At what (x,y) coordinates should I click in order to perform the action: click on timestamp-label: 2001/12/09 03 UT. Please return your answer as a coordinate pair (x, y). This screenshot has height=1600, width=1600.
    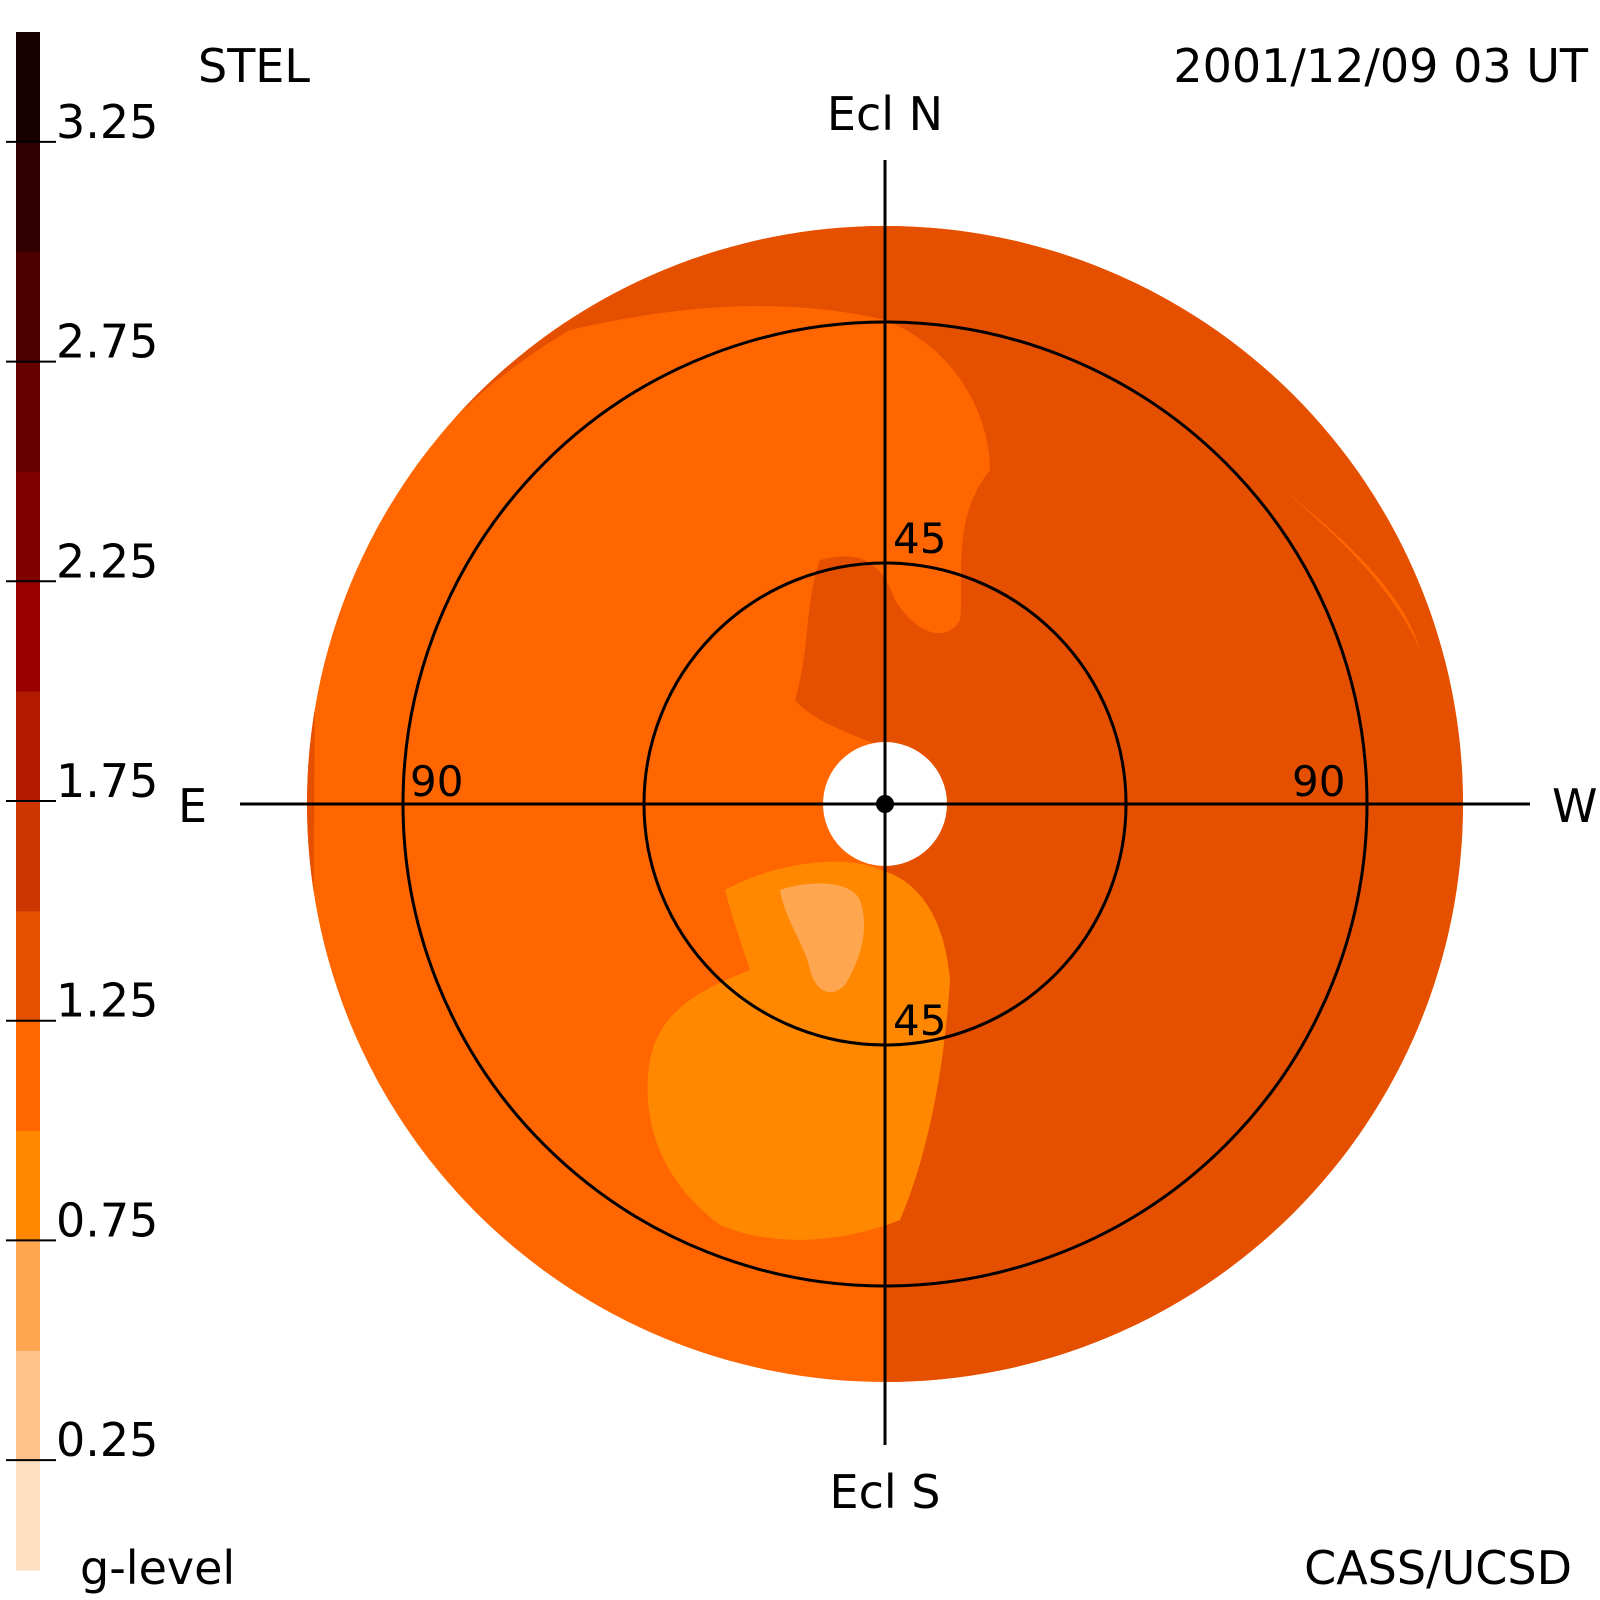
    Looking at the image, I should click on (1381, 66).